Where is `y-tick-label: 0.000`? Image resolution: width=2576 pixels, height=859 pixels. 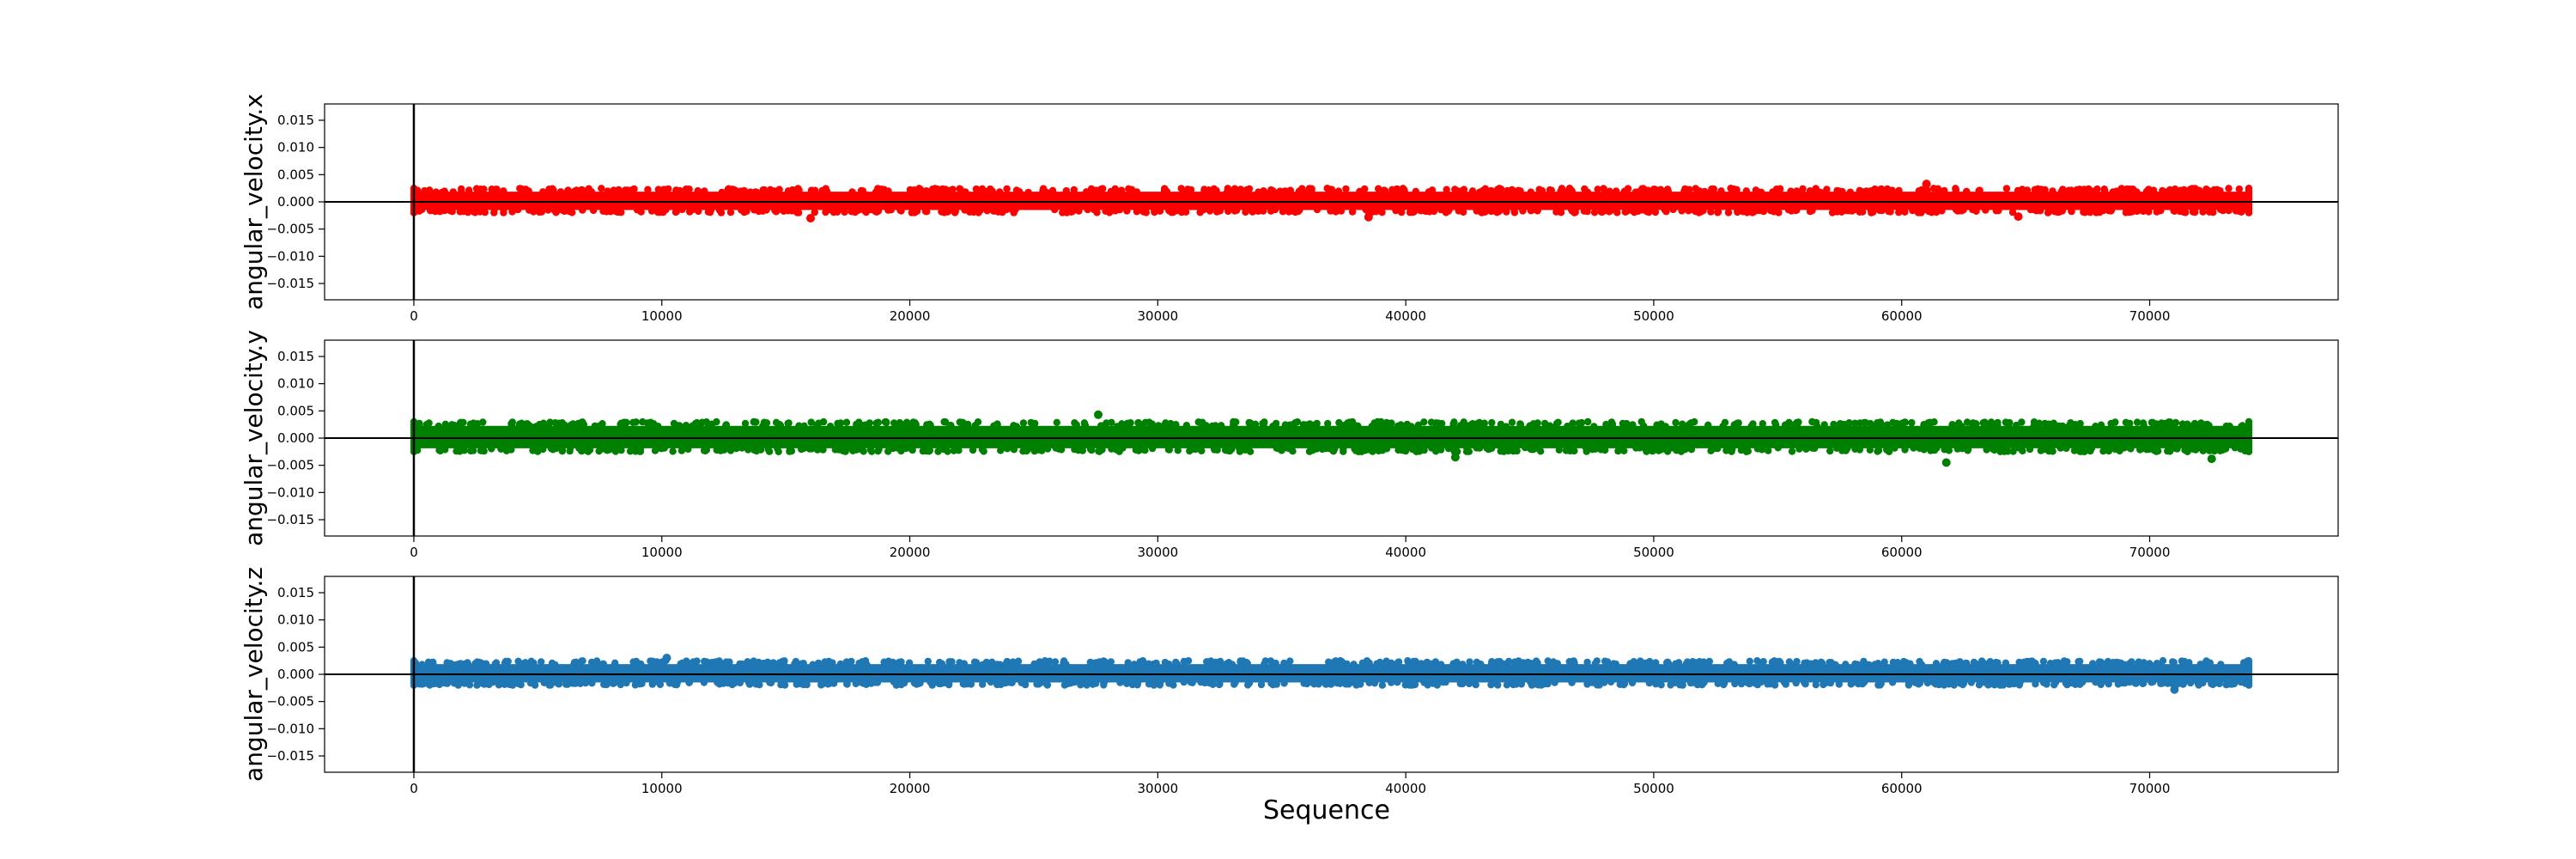 y-tick-label: 0.000 is located at coordinates (295, 438).